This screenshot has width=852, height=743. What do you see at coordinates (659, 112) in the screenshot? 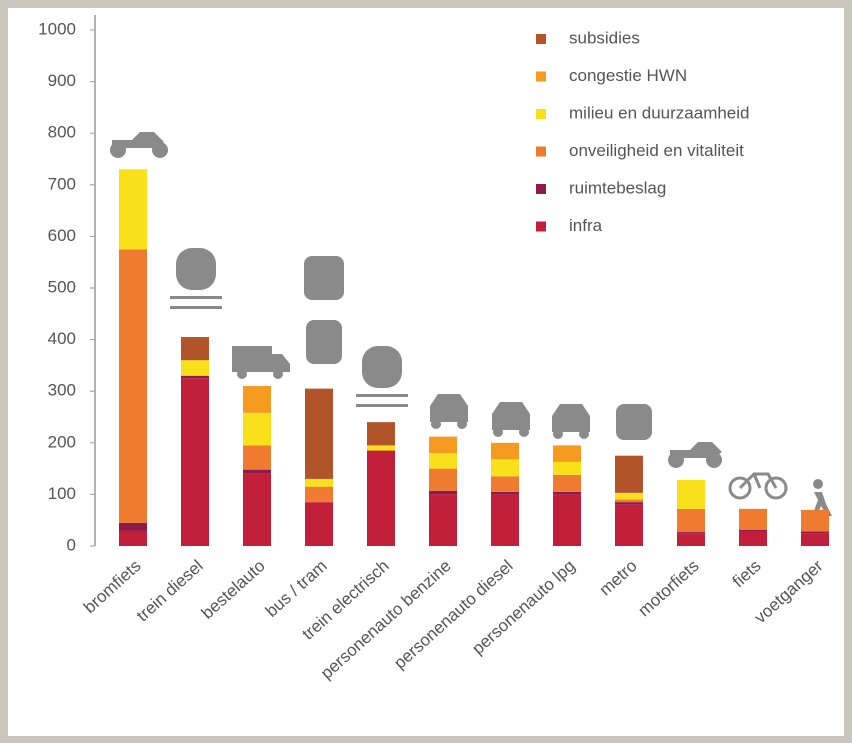
I see `legend-label: milieu en duurzaamheid` at bounding box center [659, 112].